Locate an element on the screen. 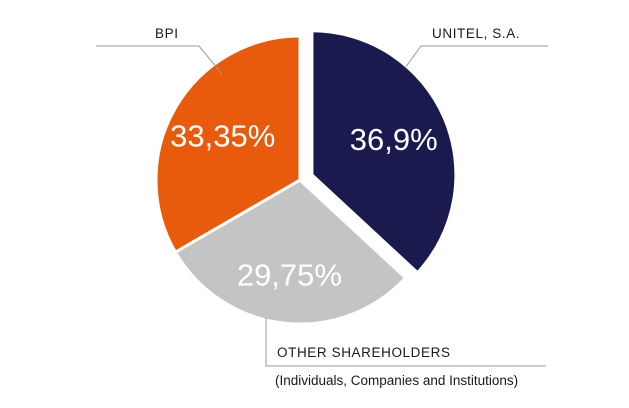 This screenshot has width=629, height=408. slice-percent-unitel: 36,9% is located at coordinates (394, 139).